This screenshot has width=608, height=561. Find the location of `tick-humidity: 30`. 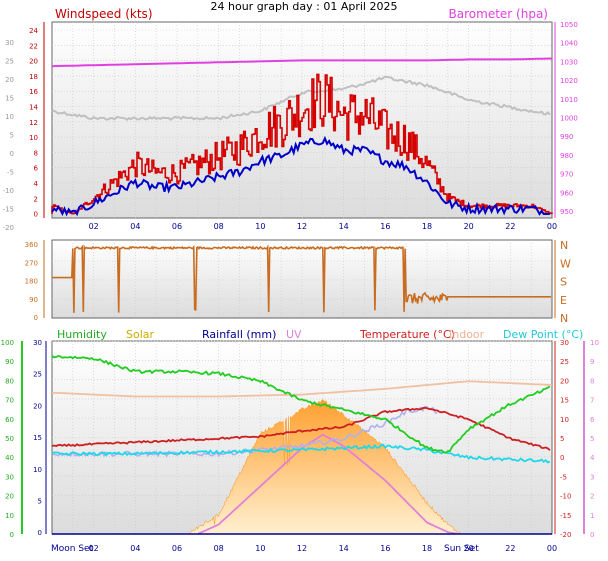

tick-humidity: 30 is located at coordinates (9, 477).